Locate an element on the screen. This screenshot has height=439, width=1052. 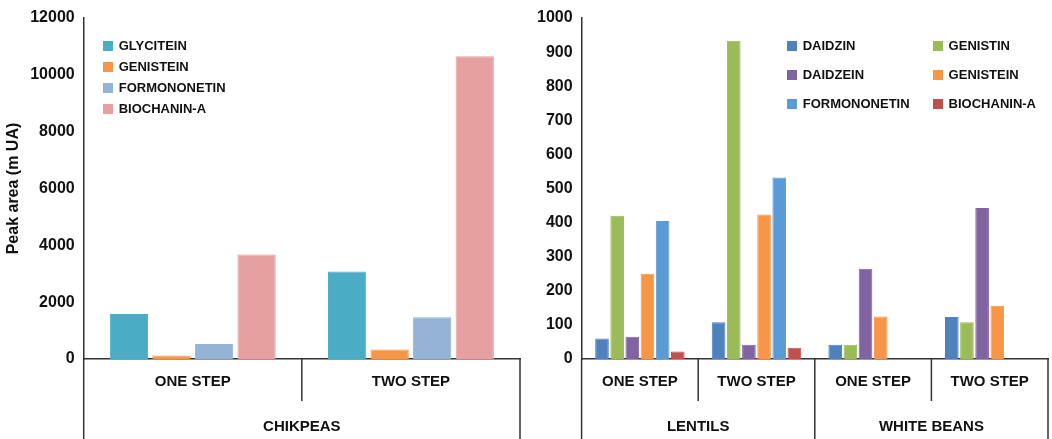
text: LENTILS is located at coordinates (698, 426).